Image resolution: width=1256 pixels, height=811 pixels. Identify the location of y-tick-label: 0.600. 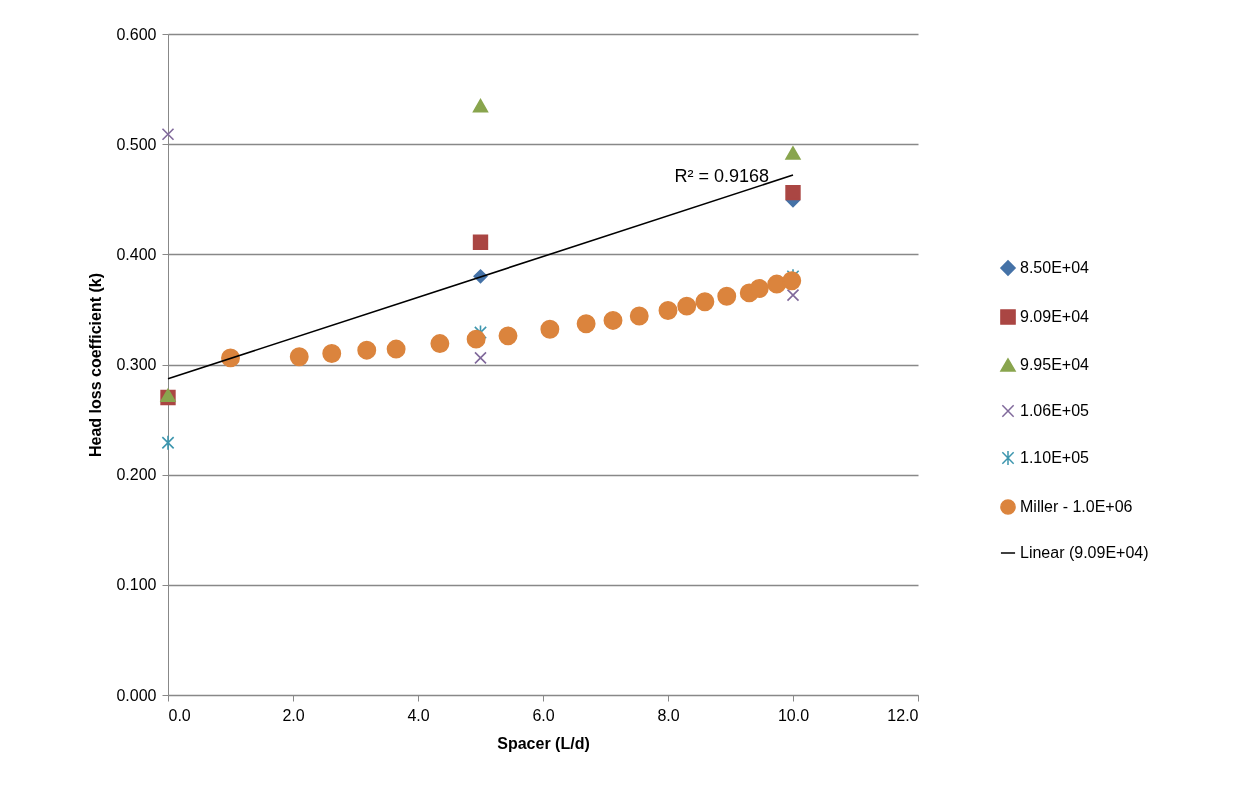
(136, 34).